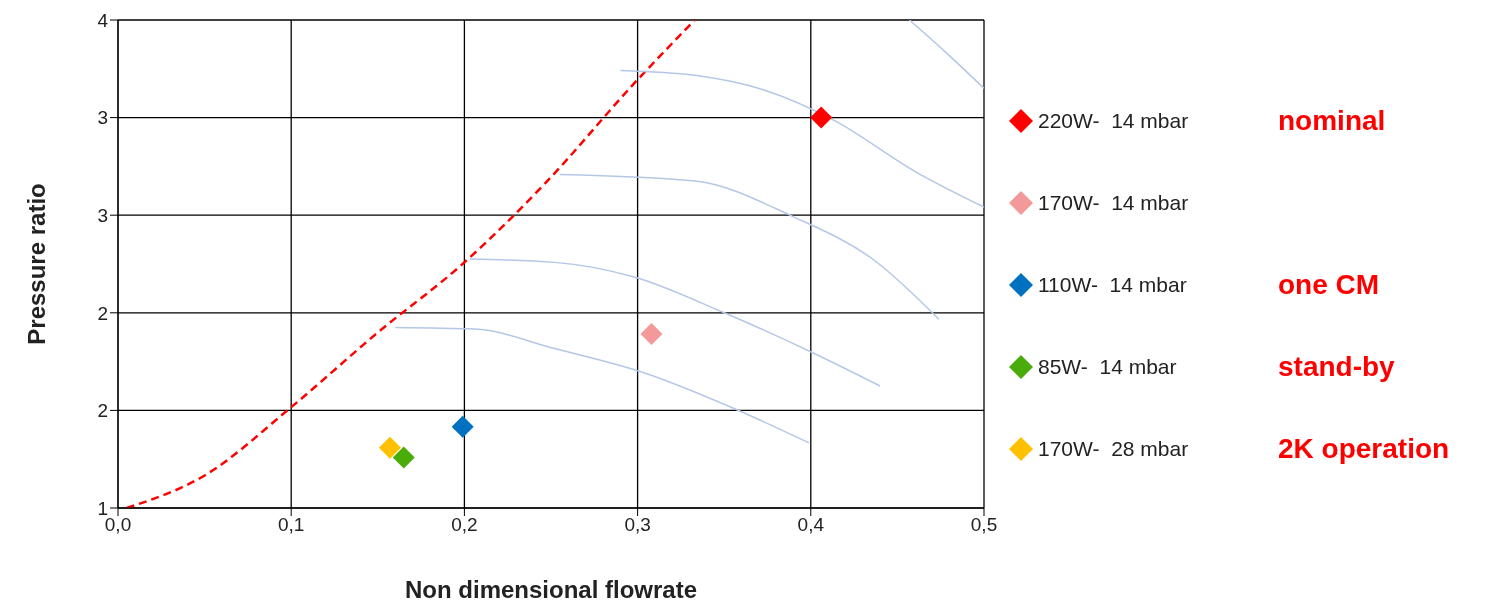 Image resolution: width=1497 pixels, height=612 pixels. What do you see at coordinates (1107, 367) in the screenshot?
I see `legend-label: 85W- 14 mbar` at bounding box center [1107, 367].